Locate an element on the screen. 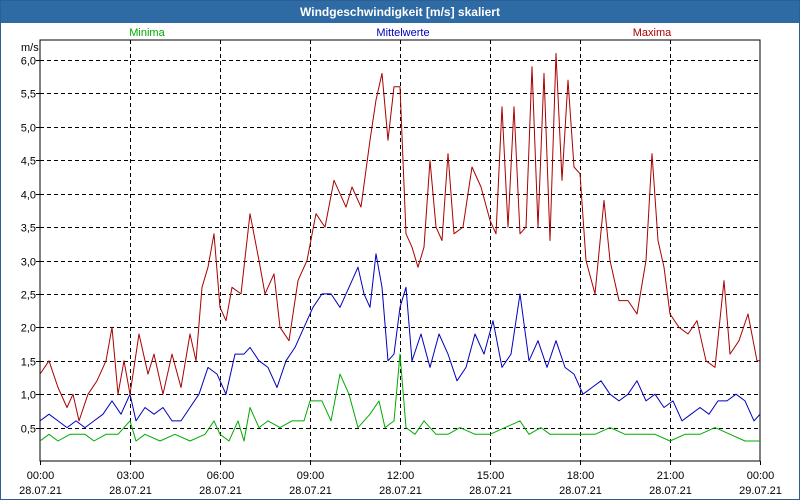 The height and width of the screenshot is (500, 800). x-tick-time-label: 15:00 is located at coordinates (491, 476).